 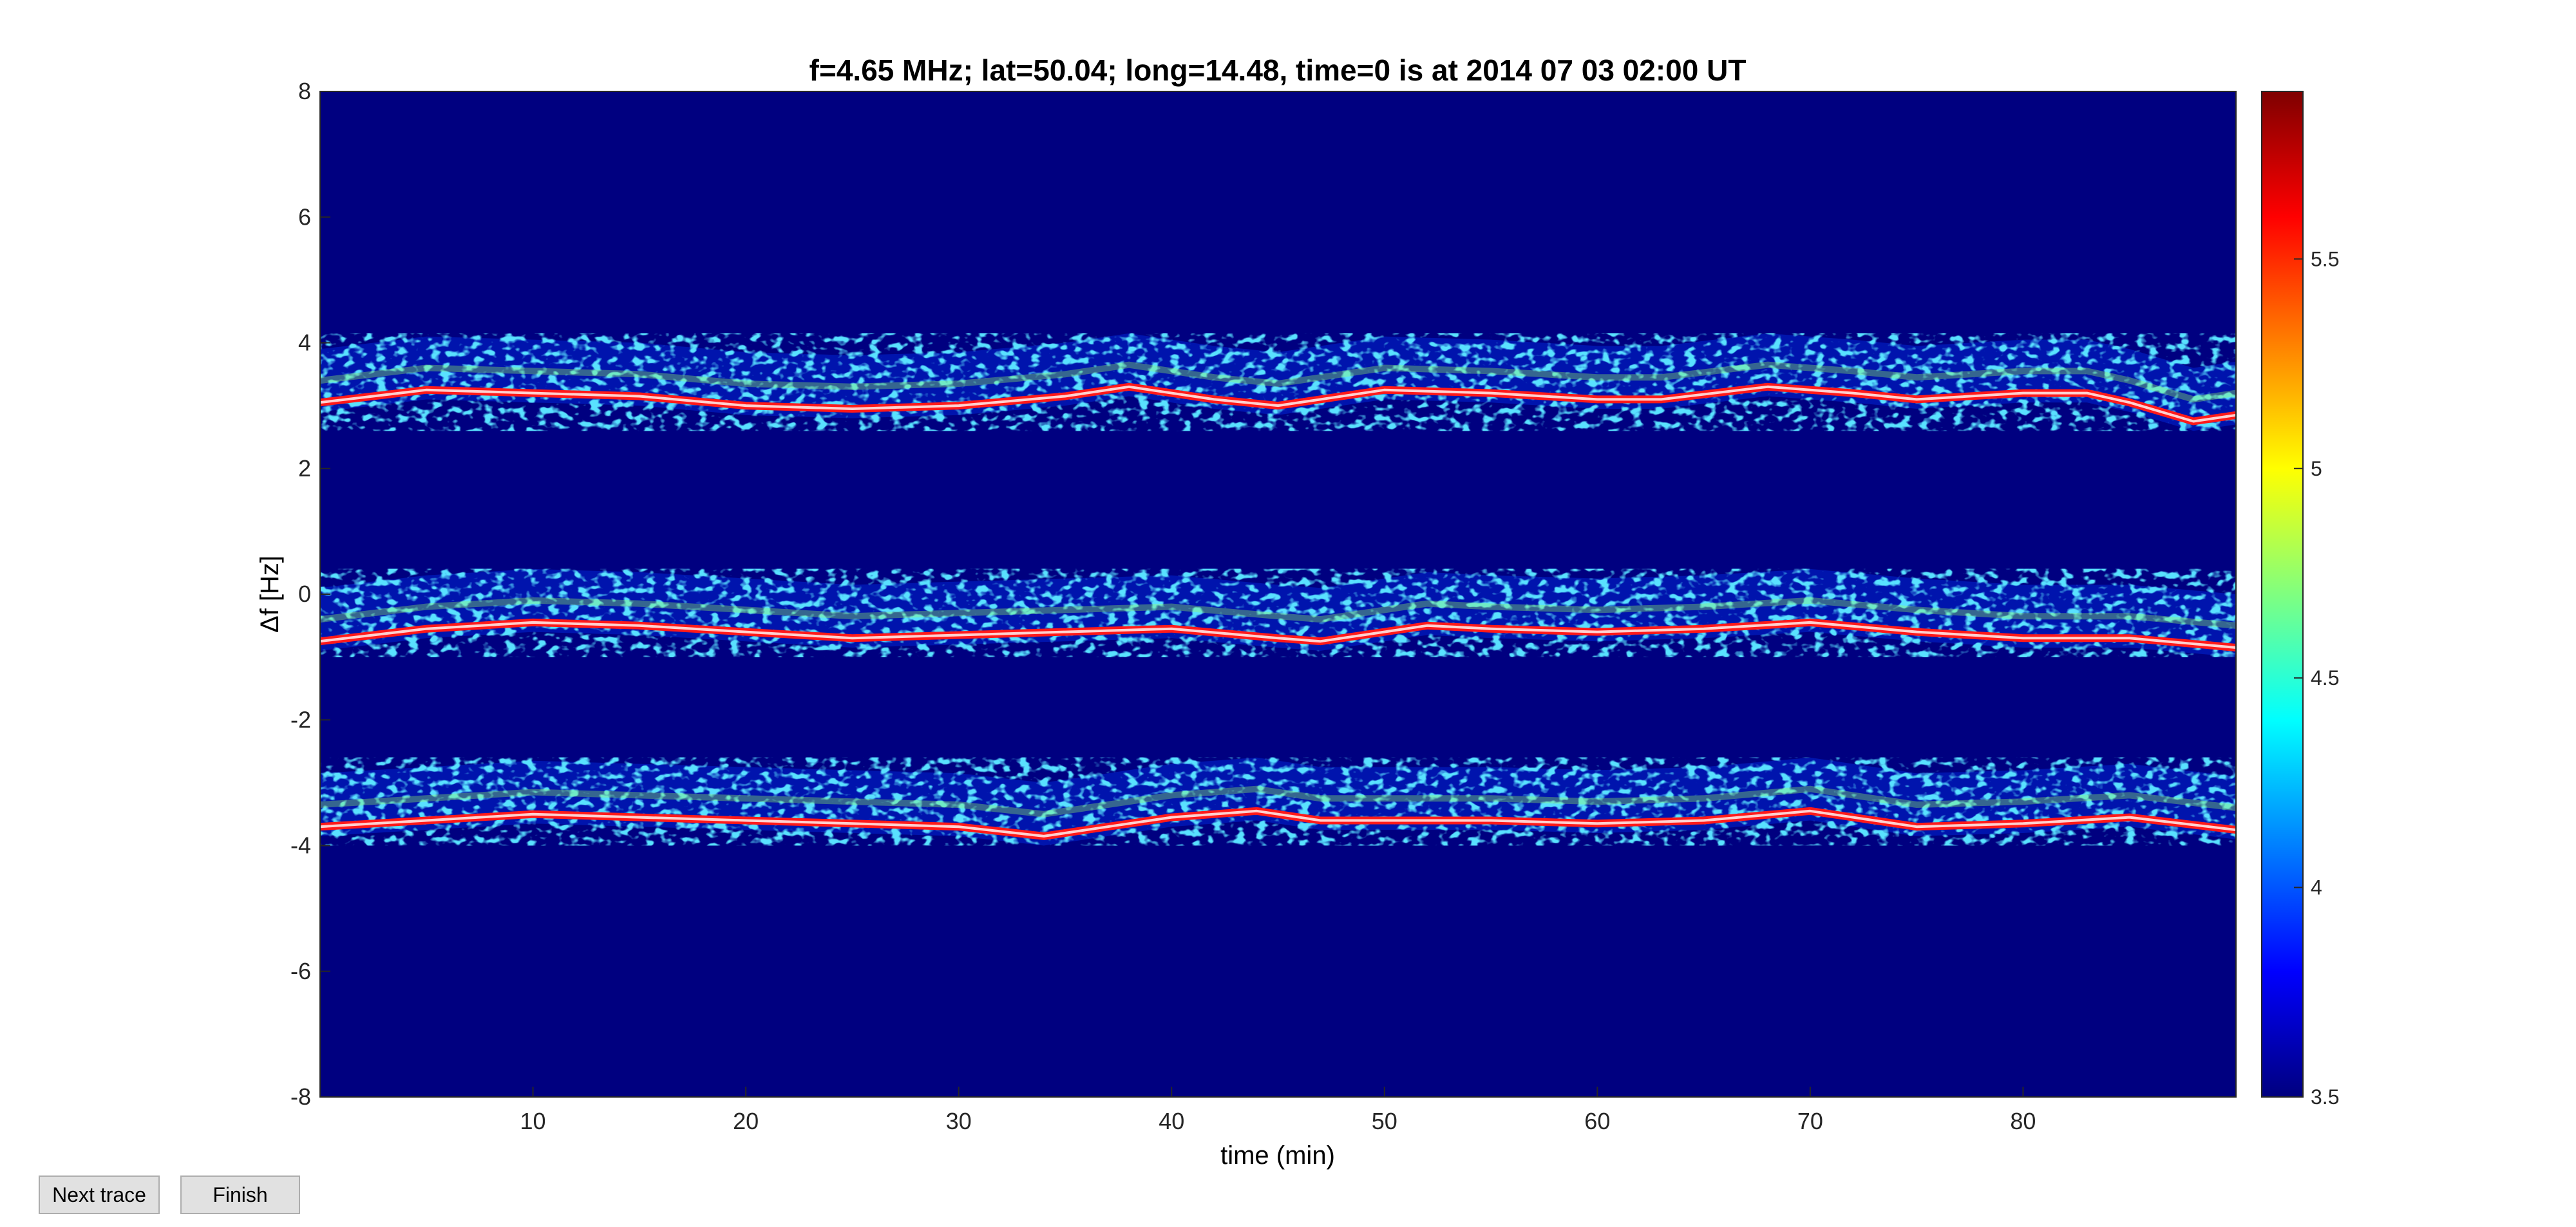 I want to click on x-tick-label: 50, so click(x=1384, y=1121).